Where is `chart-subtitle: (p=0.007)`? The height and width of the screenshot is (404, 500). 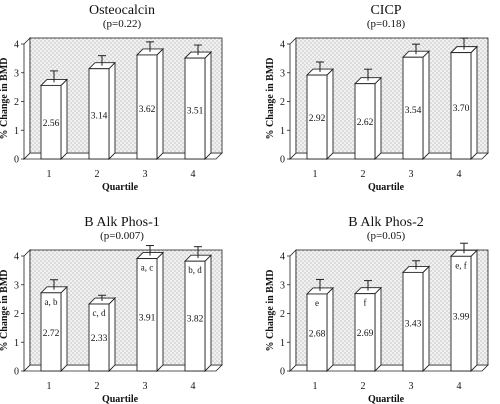 chart-subtitle: (p=0.007) is located at coordinates (122, 236).